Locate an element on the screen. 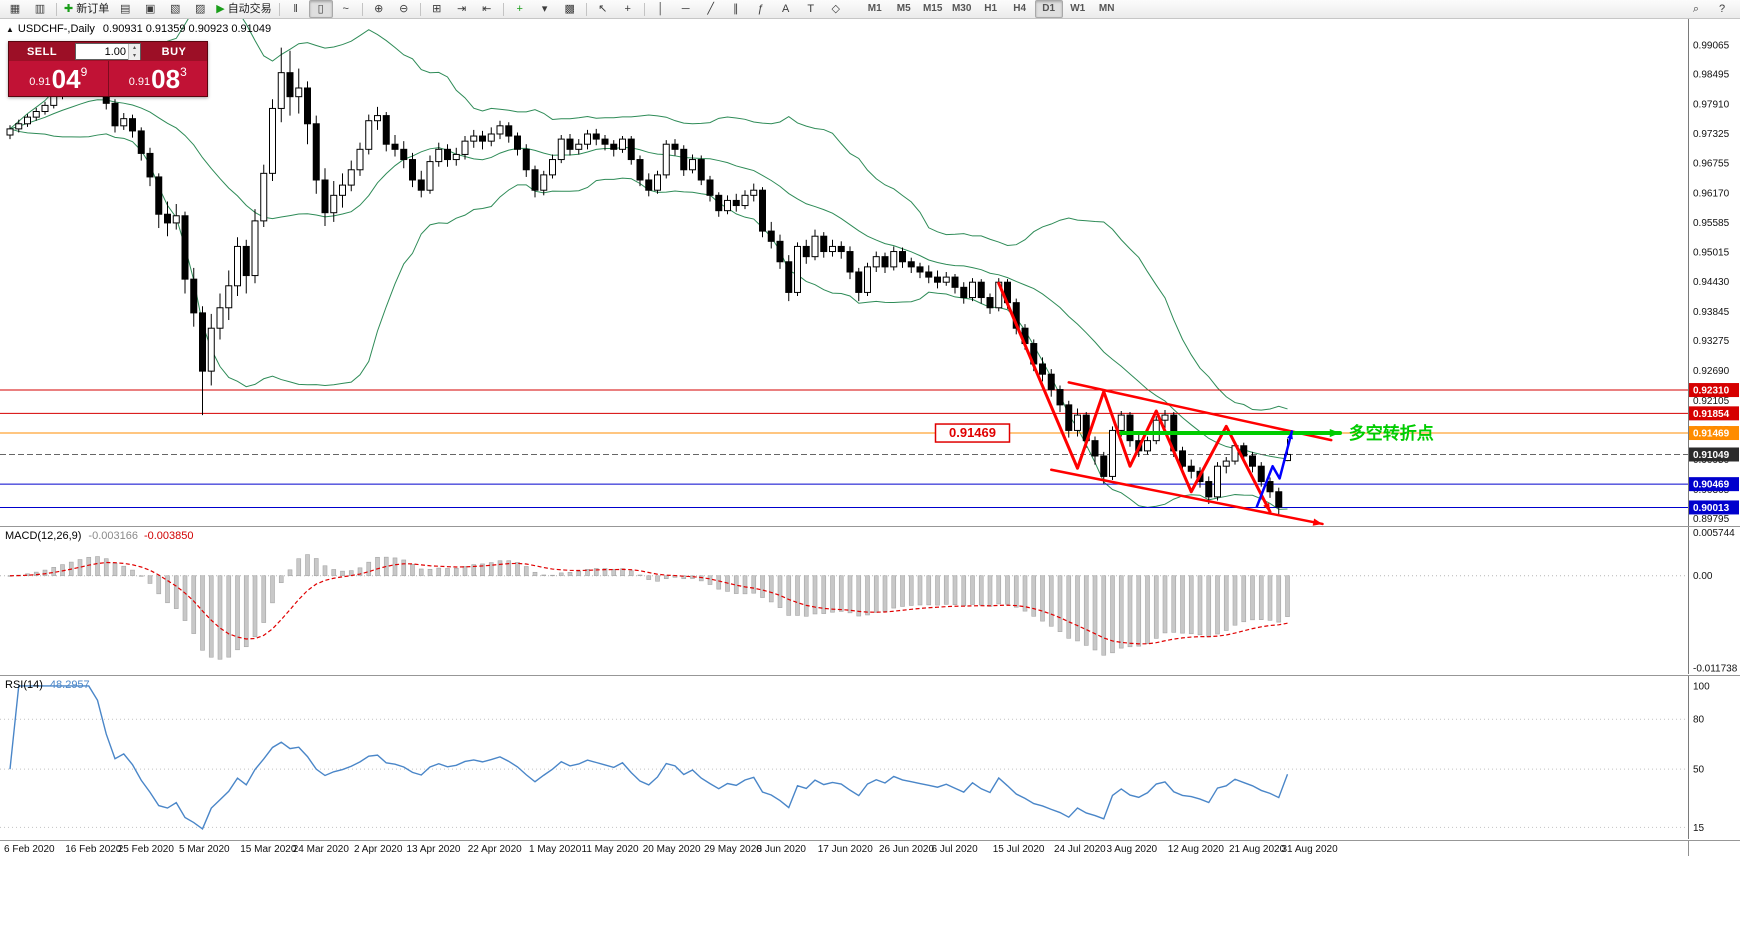  cursor-icon: ↖ is located at coordinates (603, 8).